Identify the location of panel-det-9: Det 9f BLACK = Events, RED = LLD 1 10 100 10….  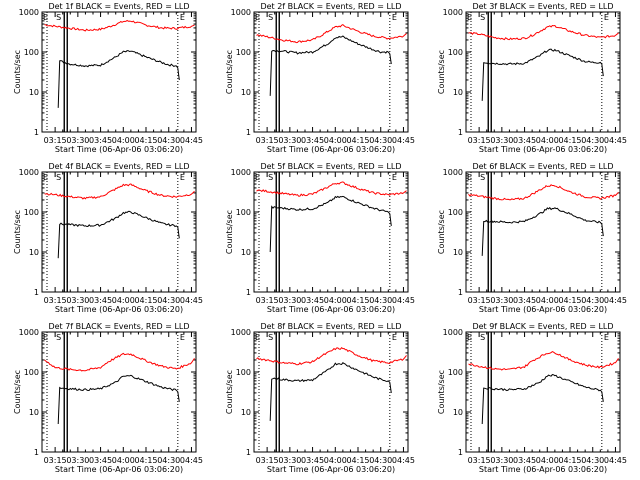
(532, 398).